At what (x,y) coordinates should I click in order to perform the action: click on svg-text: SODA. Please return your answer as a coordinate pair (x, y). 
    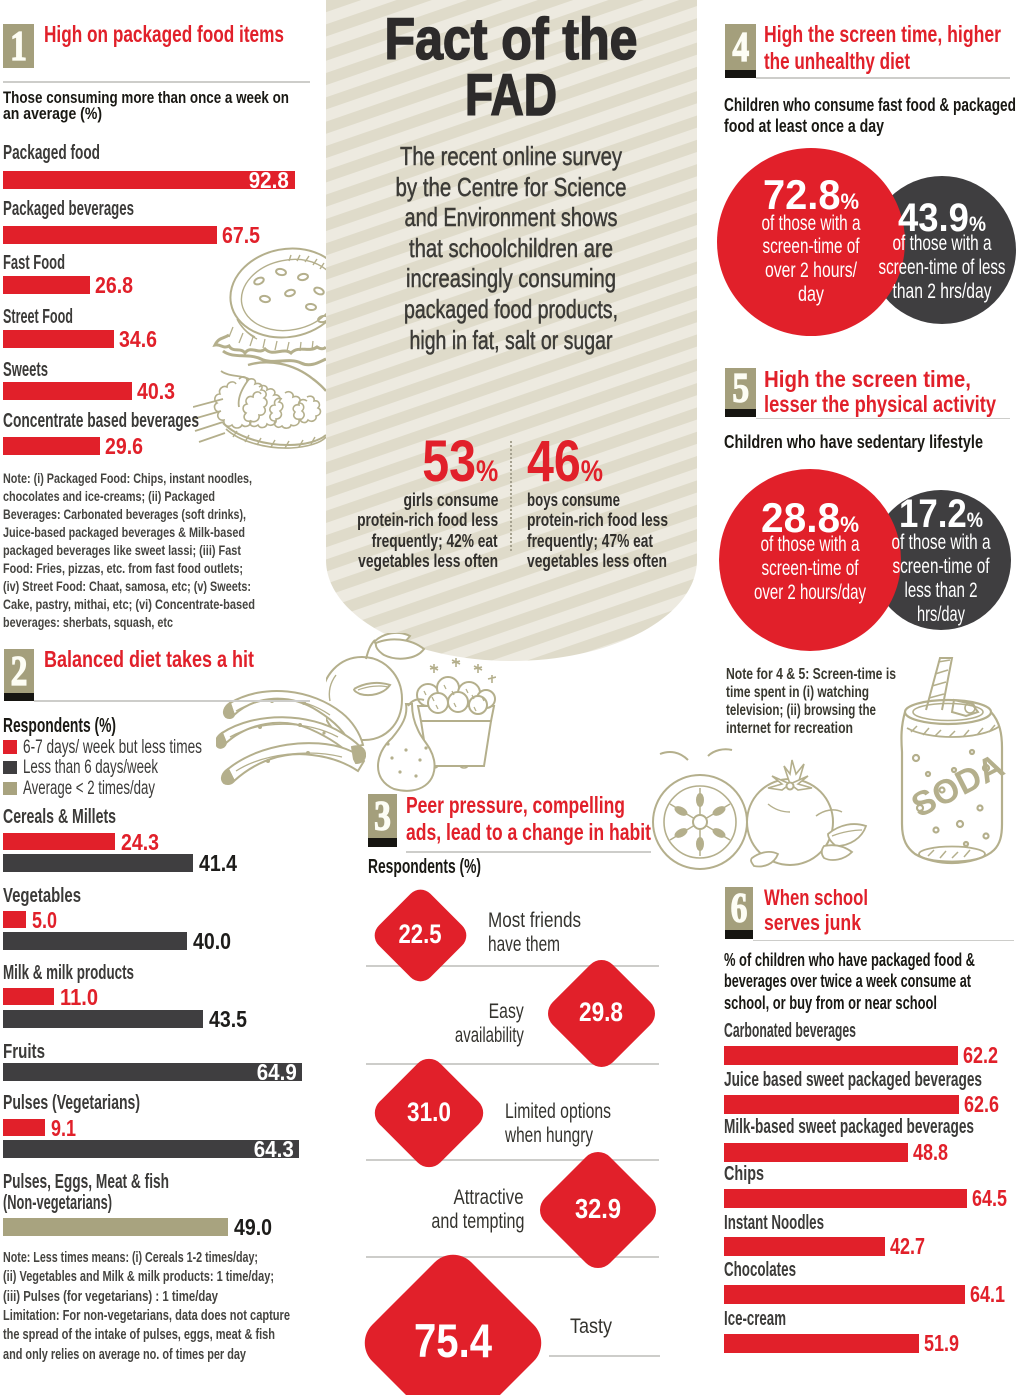
    Looking at the image, I should click on (955, 786).